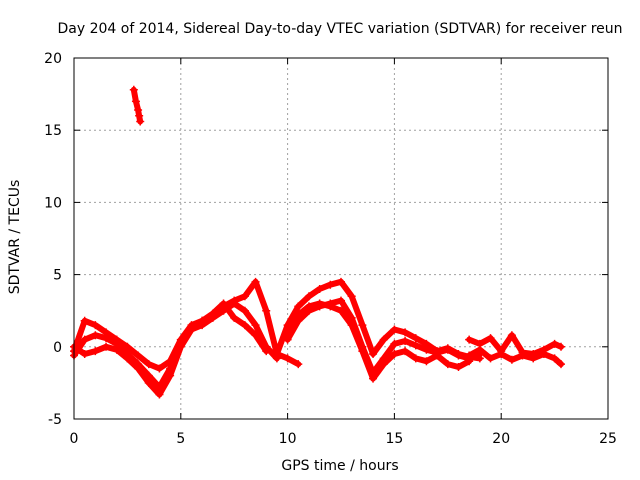 The width and height of the screenshot is (640, 480). I want to click on x-axis-label: GPS time / hours, so click(339, 466).